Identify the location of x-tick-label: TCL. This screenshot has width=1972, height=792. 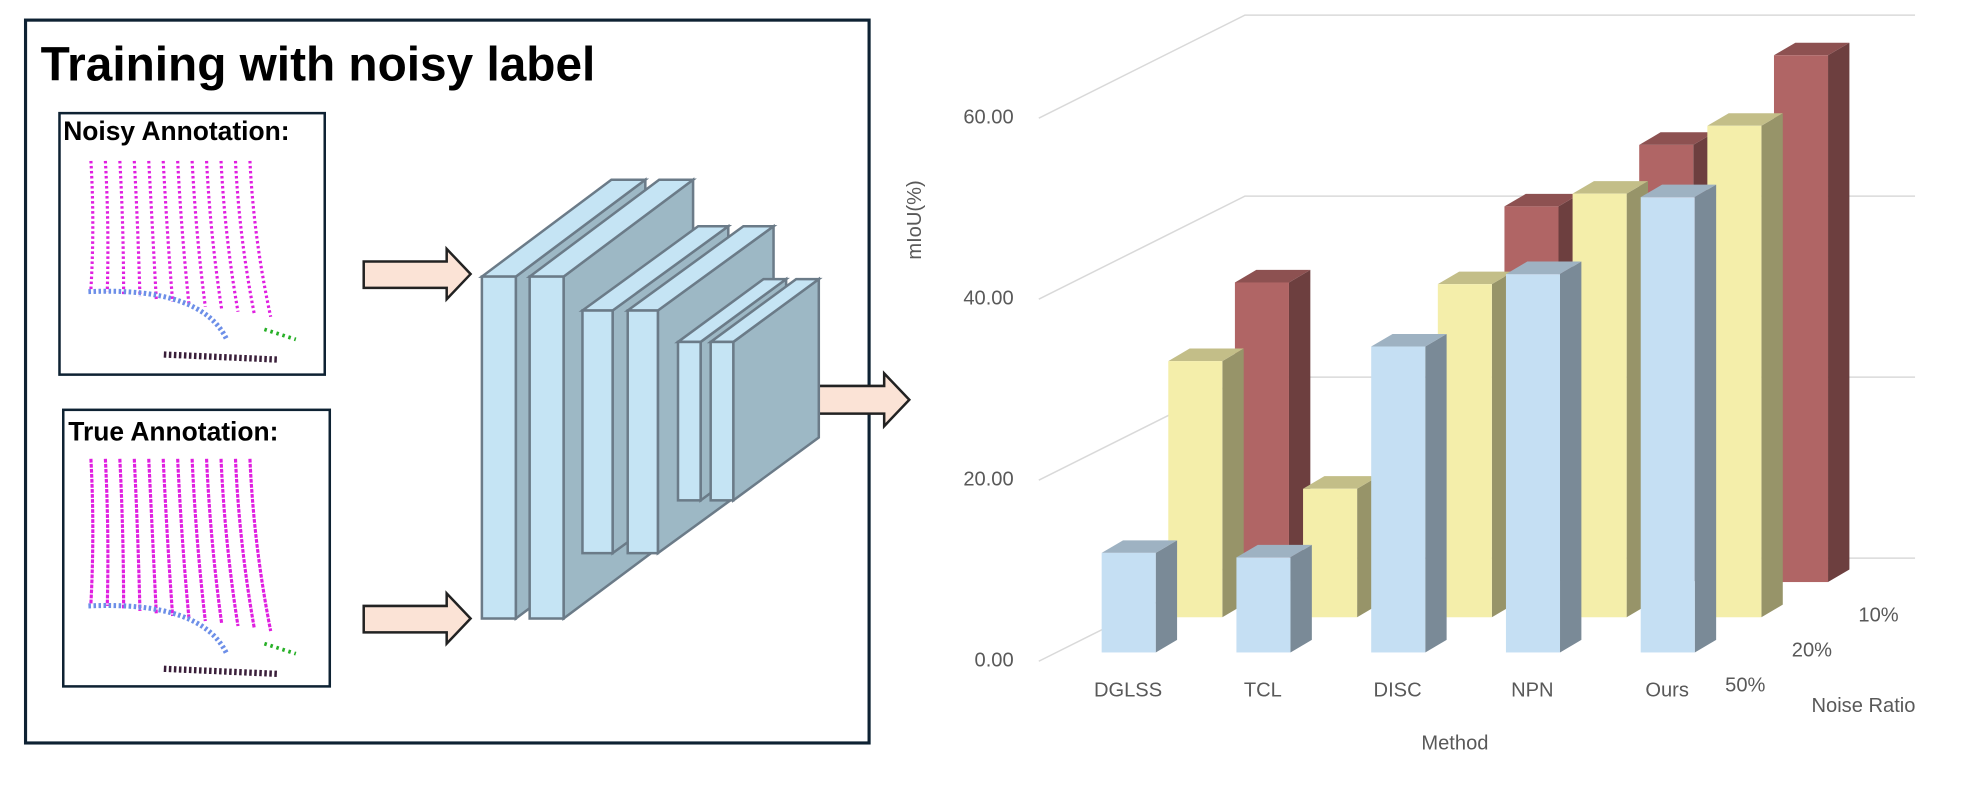
(1263, 691).